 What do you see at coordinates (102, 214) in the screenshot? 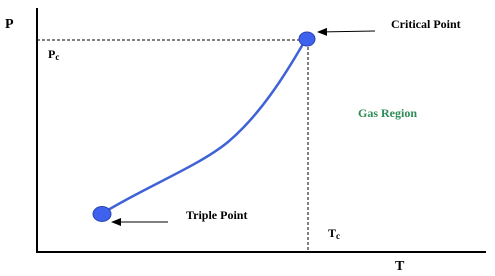
I see `triple-point-marker` at bounding box center [102, 214].